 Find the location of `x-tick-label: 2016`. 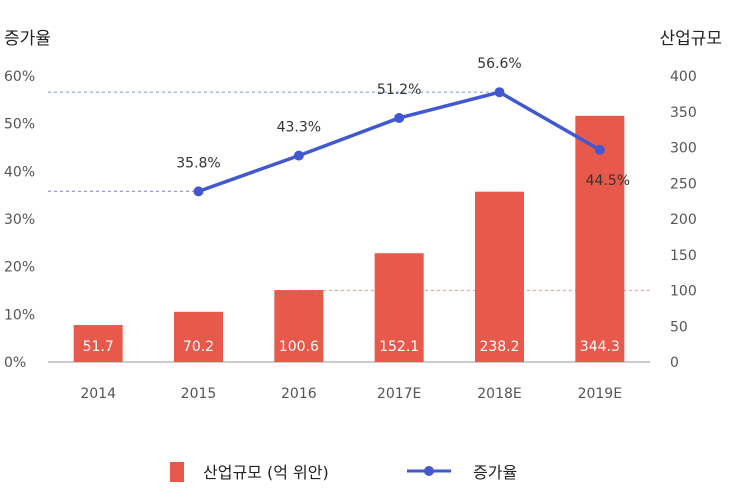

x-tick-label: 2016 is located at coordinates (299, 394).